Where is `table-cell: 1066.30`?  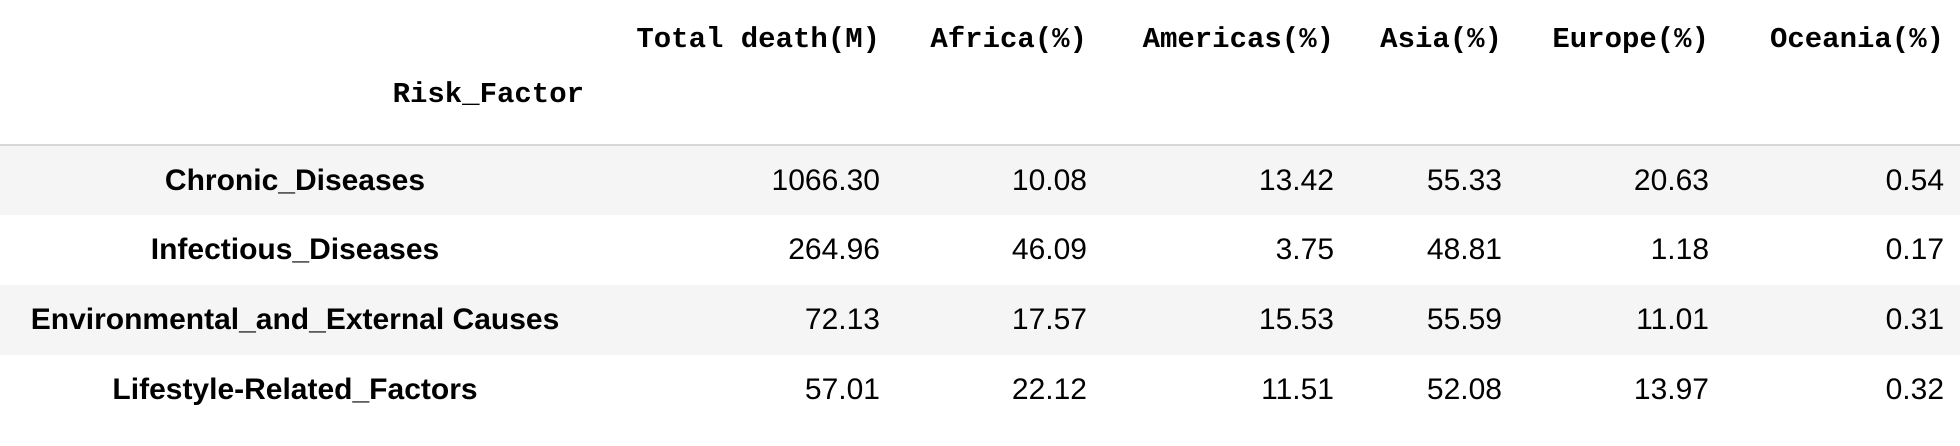
table-cell: 1066.30 is located at coordinates (825, 180).